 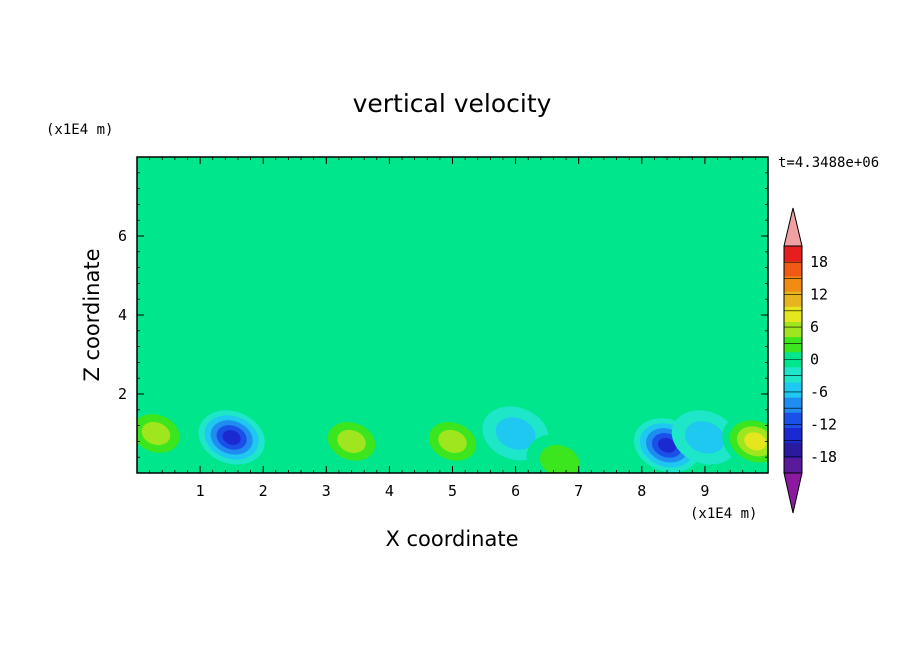 What do you see at coordinates (122, 315) in the screenshot?
I see `y-tick-label: 4` at bounding box center [122, 315].